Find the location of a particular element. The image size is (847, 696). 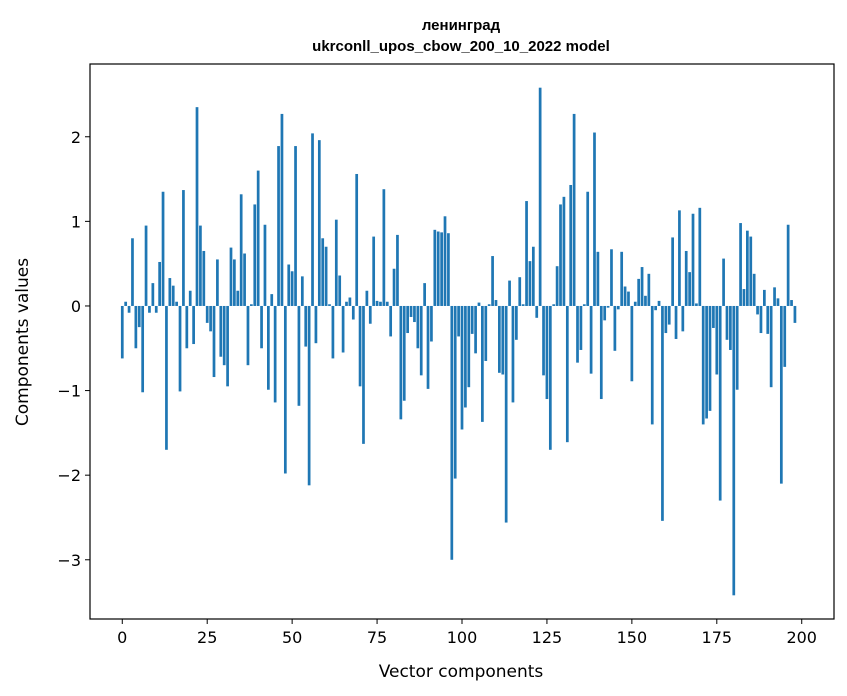

y-tick-label: −1 is located at coordinates (69, 391).